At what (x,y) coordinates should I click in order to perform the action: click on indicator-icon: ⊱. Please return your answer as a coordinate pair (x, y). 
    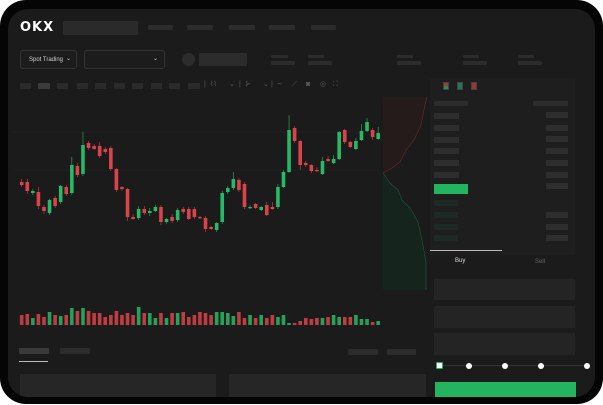
    Looking at the image, I should click on (248, 84).